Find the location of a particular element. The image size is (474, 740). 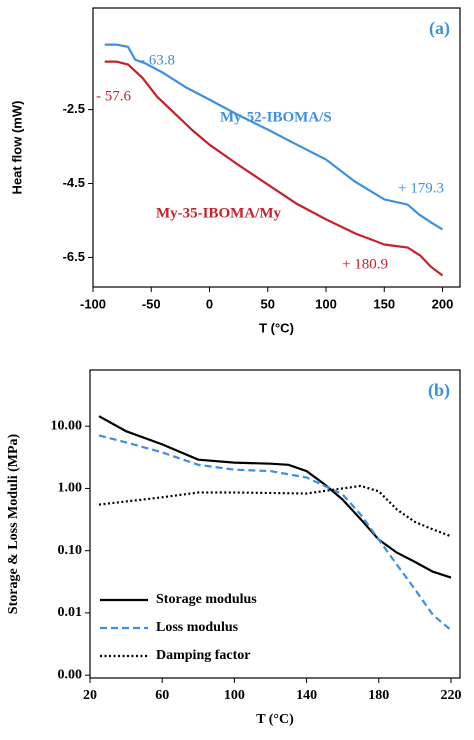

x-tick-label: -100 is located at coordinates (93, 303).